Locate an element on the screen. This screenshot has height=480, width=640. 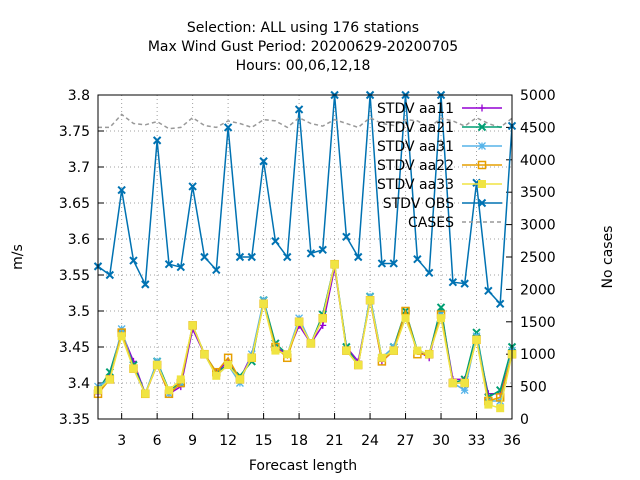
star-marker is located at coordinates (464, 390).